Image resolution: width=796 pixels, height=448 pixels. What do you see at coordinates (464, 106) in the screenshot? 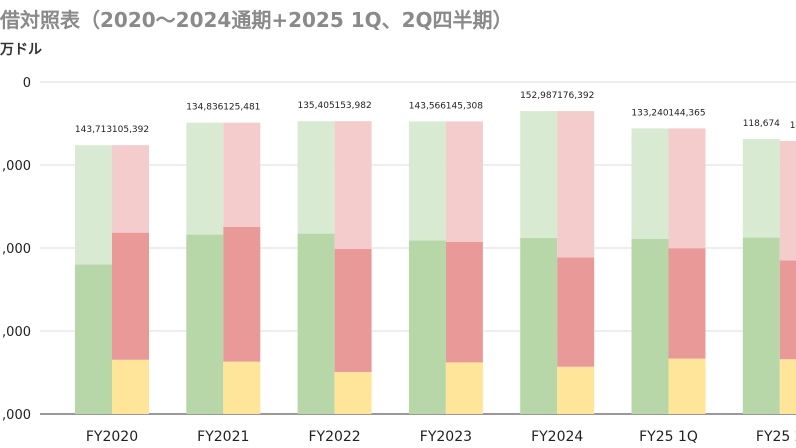
I see `data-label: 145,308` at bounding box center [464, 106].